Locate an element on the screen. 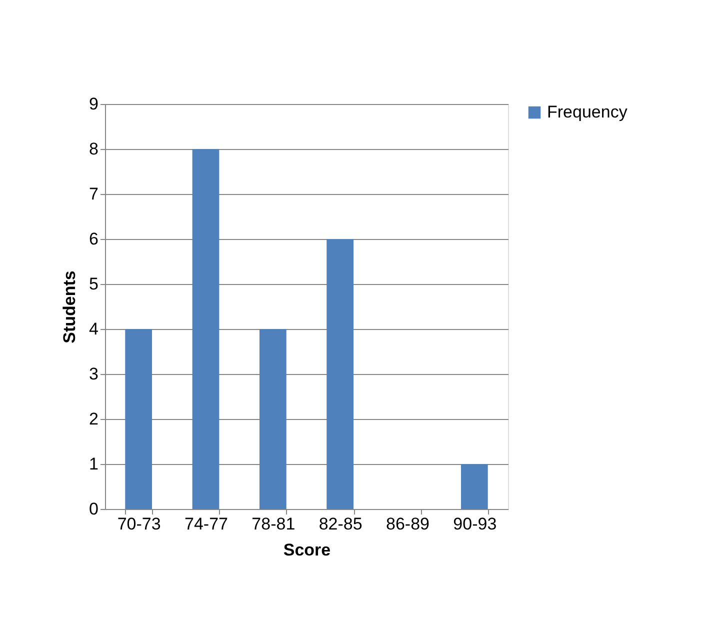 This screenshot has height=617, width=720. x-tick-label: 78-81 is located at coordinates (274, 524).